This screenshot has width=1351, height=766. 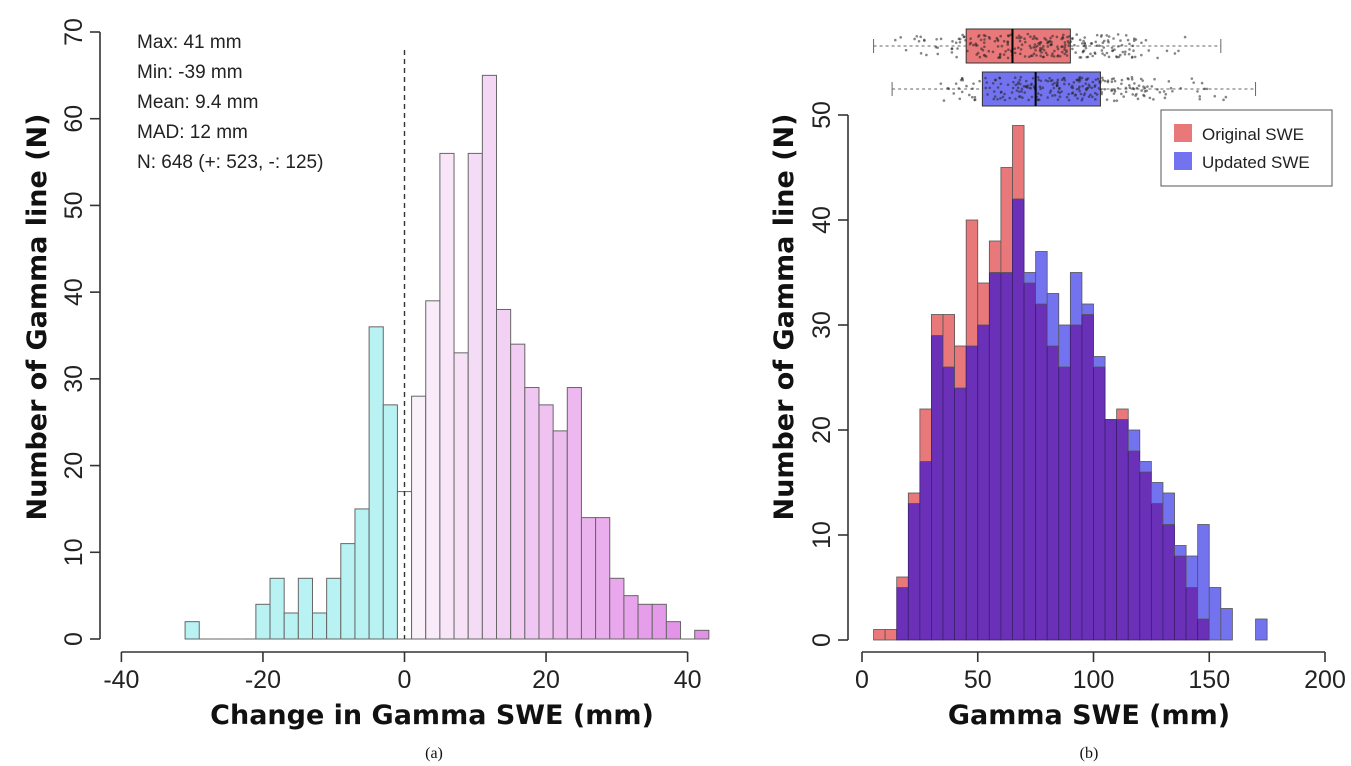 What do you see at coordinates (192, 132) in the screenshot?
I see `stat-mad: MAD: 12 mm` at bounding box center [192, 132].